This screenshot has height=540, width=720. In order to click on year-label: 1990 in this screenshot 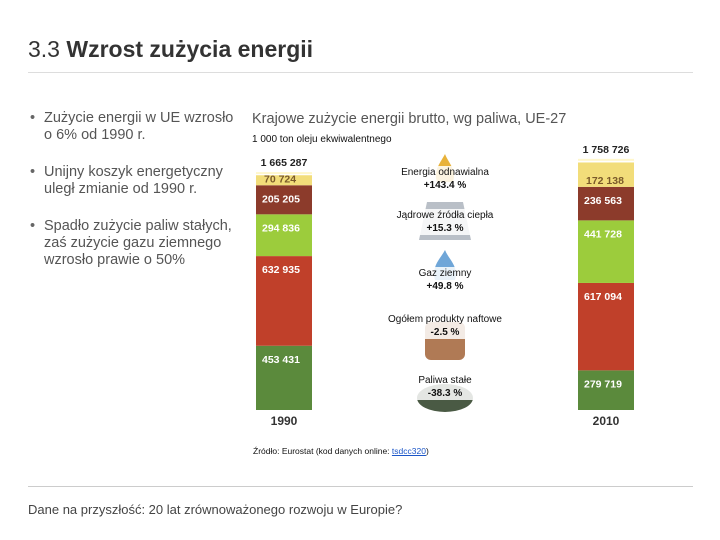, I will do `click(284, 421)`.